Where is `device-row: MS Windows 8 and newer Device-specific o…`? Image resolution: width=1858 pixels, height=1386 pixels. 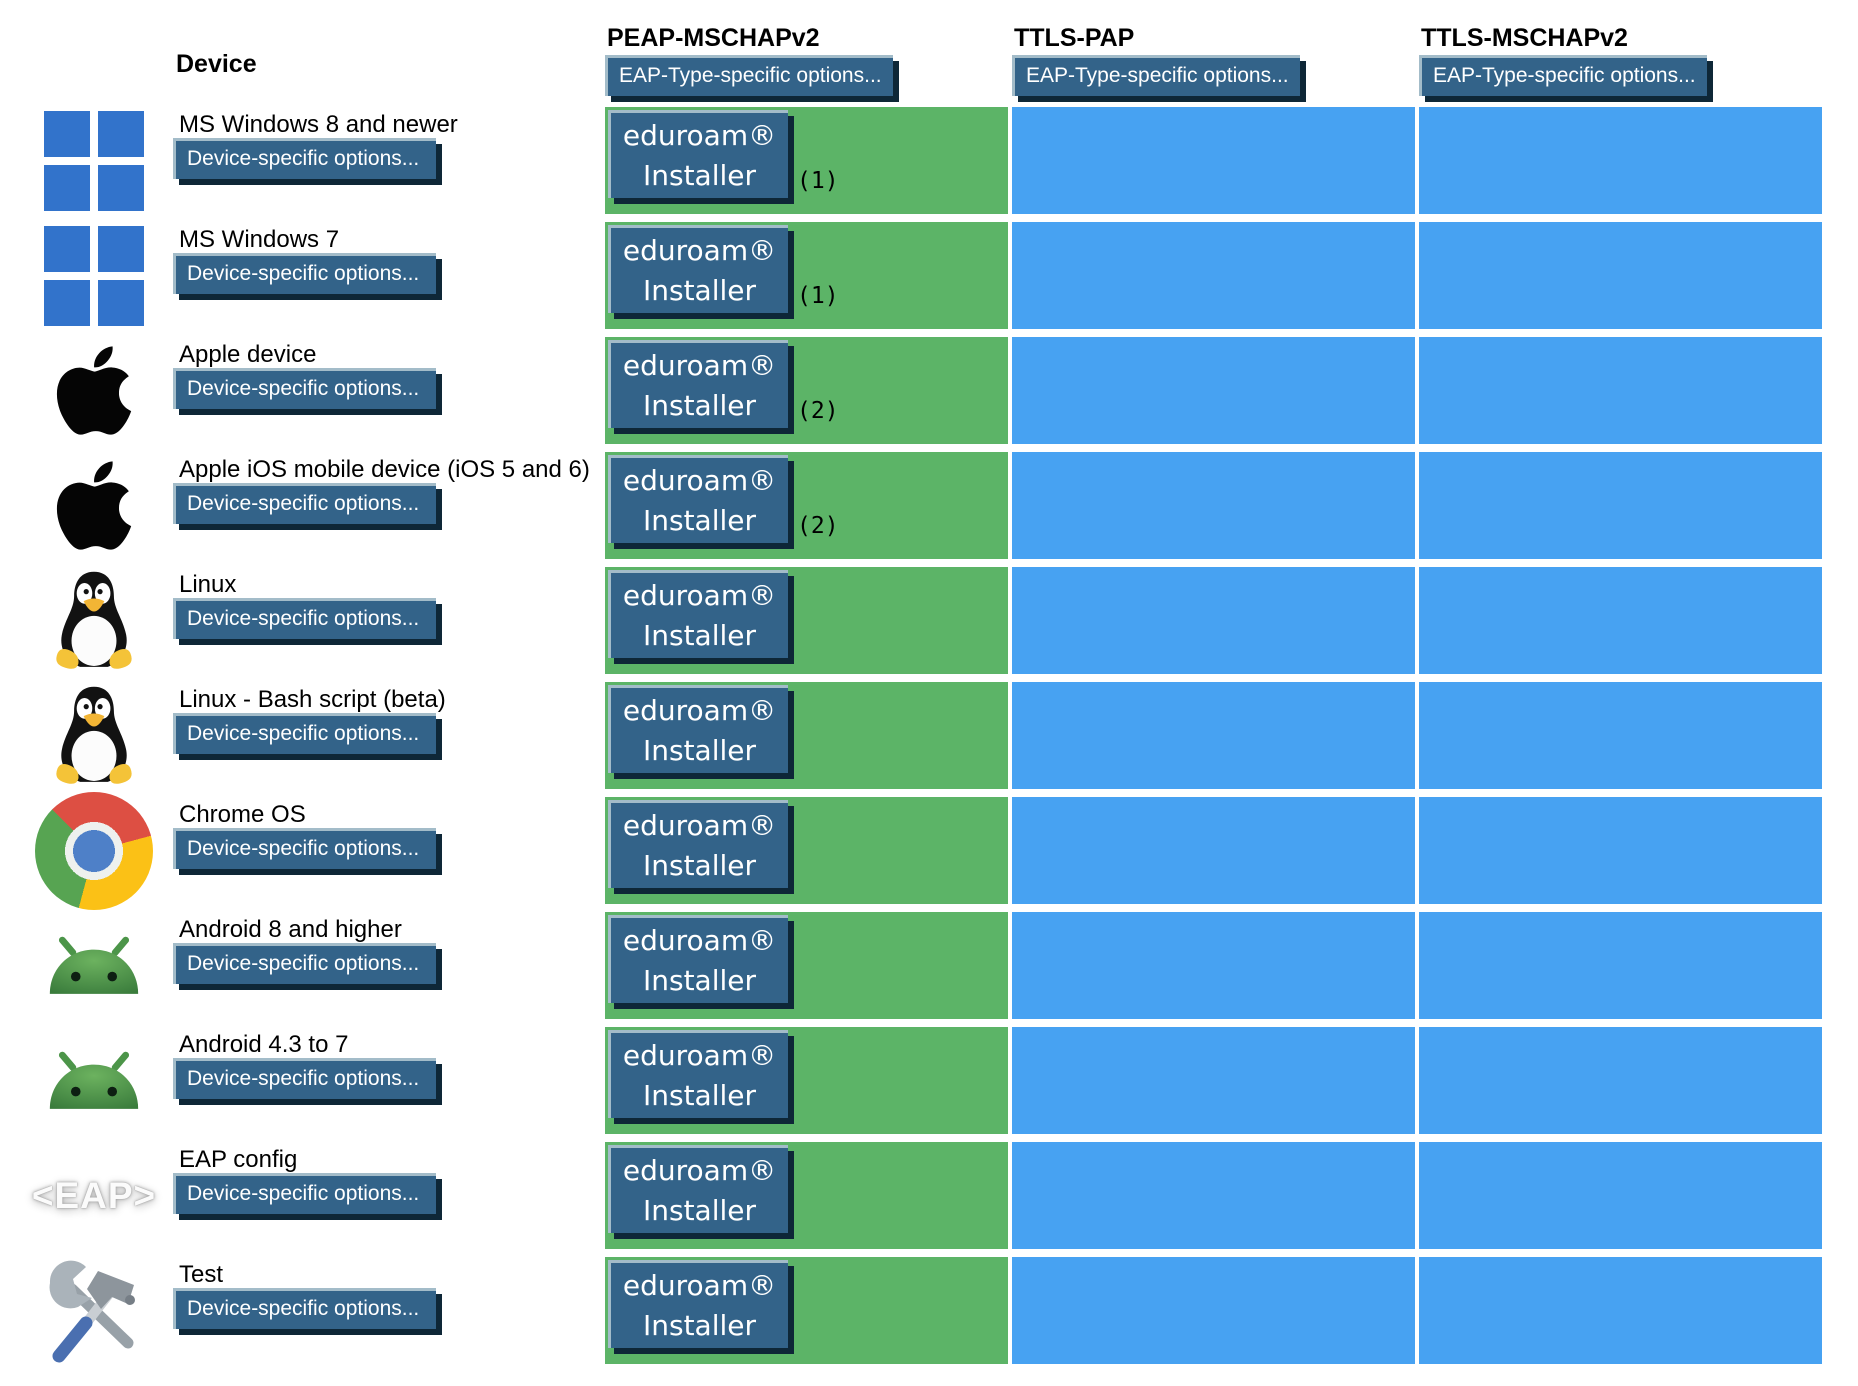
device-row: MS Windows 8 and newer Device-specific o… is located at coordinates (929, 160).